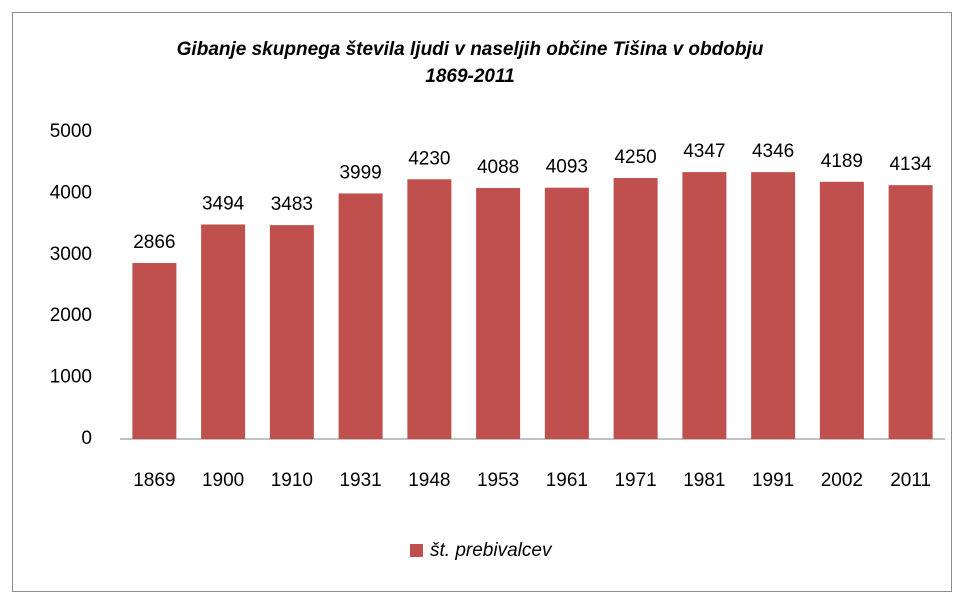 The width and height of the screenshot is (961, 592). Describe the element at coordinates (498, 480) in the screenshot. I see `x-tick-label: 1953` at that location.